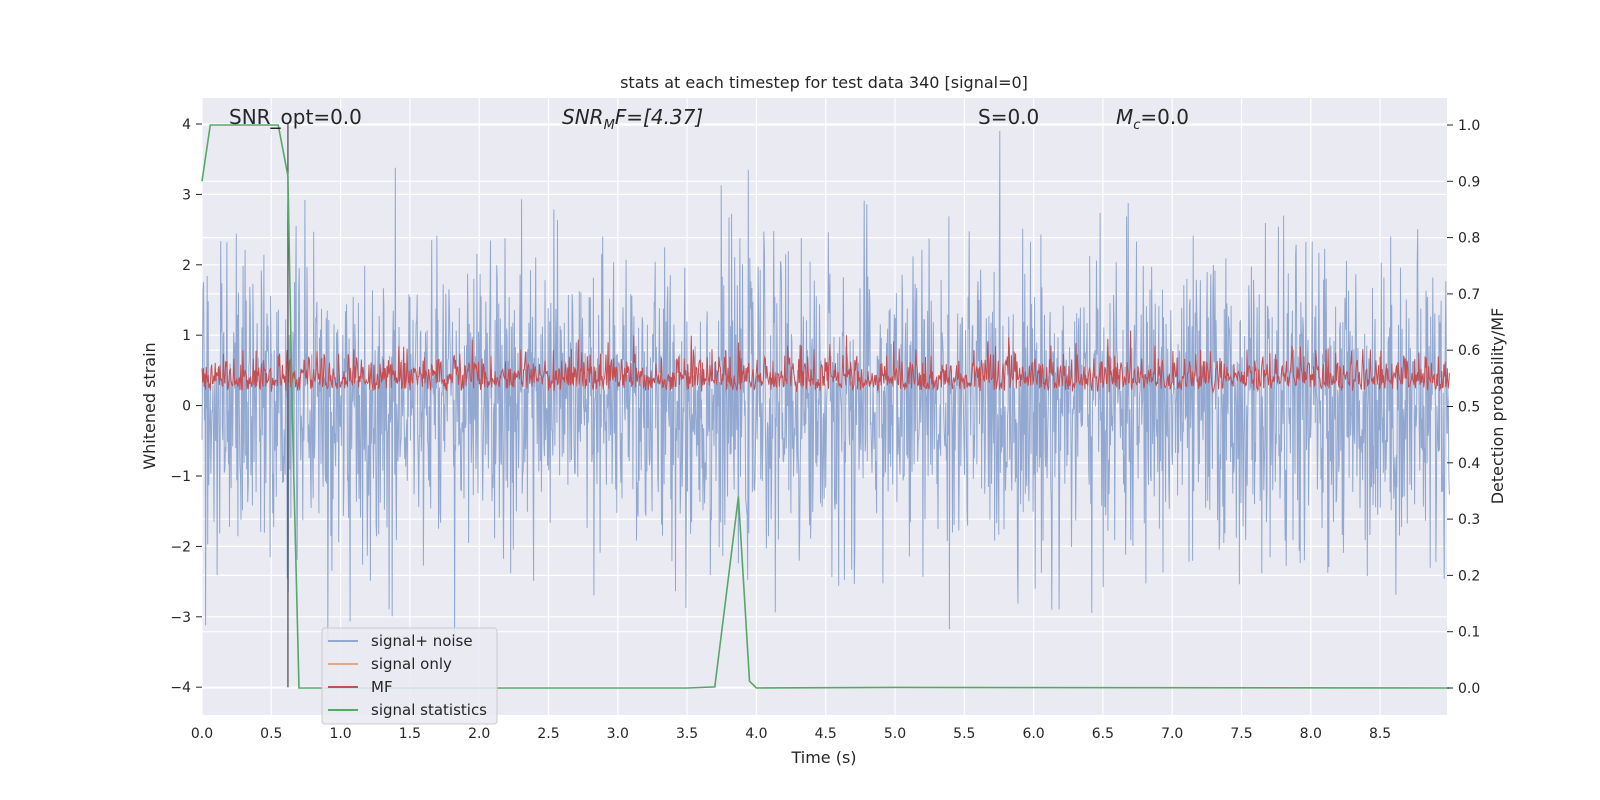 Image resolution: width=1600 pixels, height=800 pixels. What do you see at coordinates (479, 734) in the screenshot?
I see `x-tick-label: 2.0` at bounding box center [479, 734].